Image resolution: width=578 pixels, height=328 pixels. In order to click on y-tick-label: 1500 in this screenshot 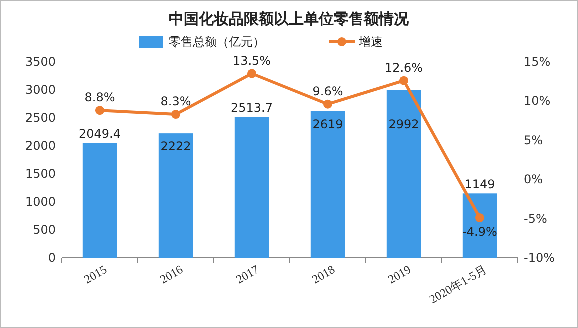, I will do `click(40, 174)`.